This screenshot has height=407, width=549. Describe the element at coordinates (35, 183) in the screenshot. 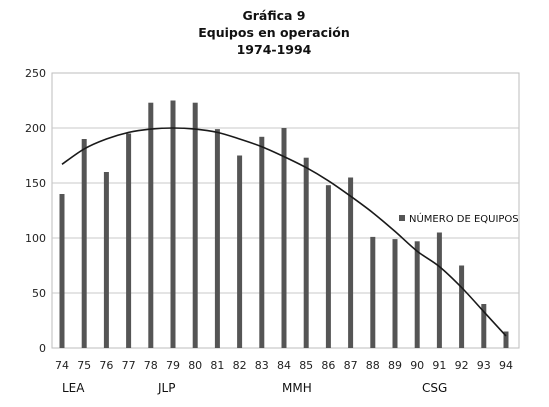

I see `y-tick-label-150: 150` at that location.